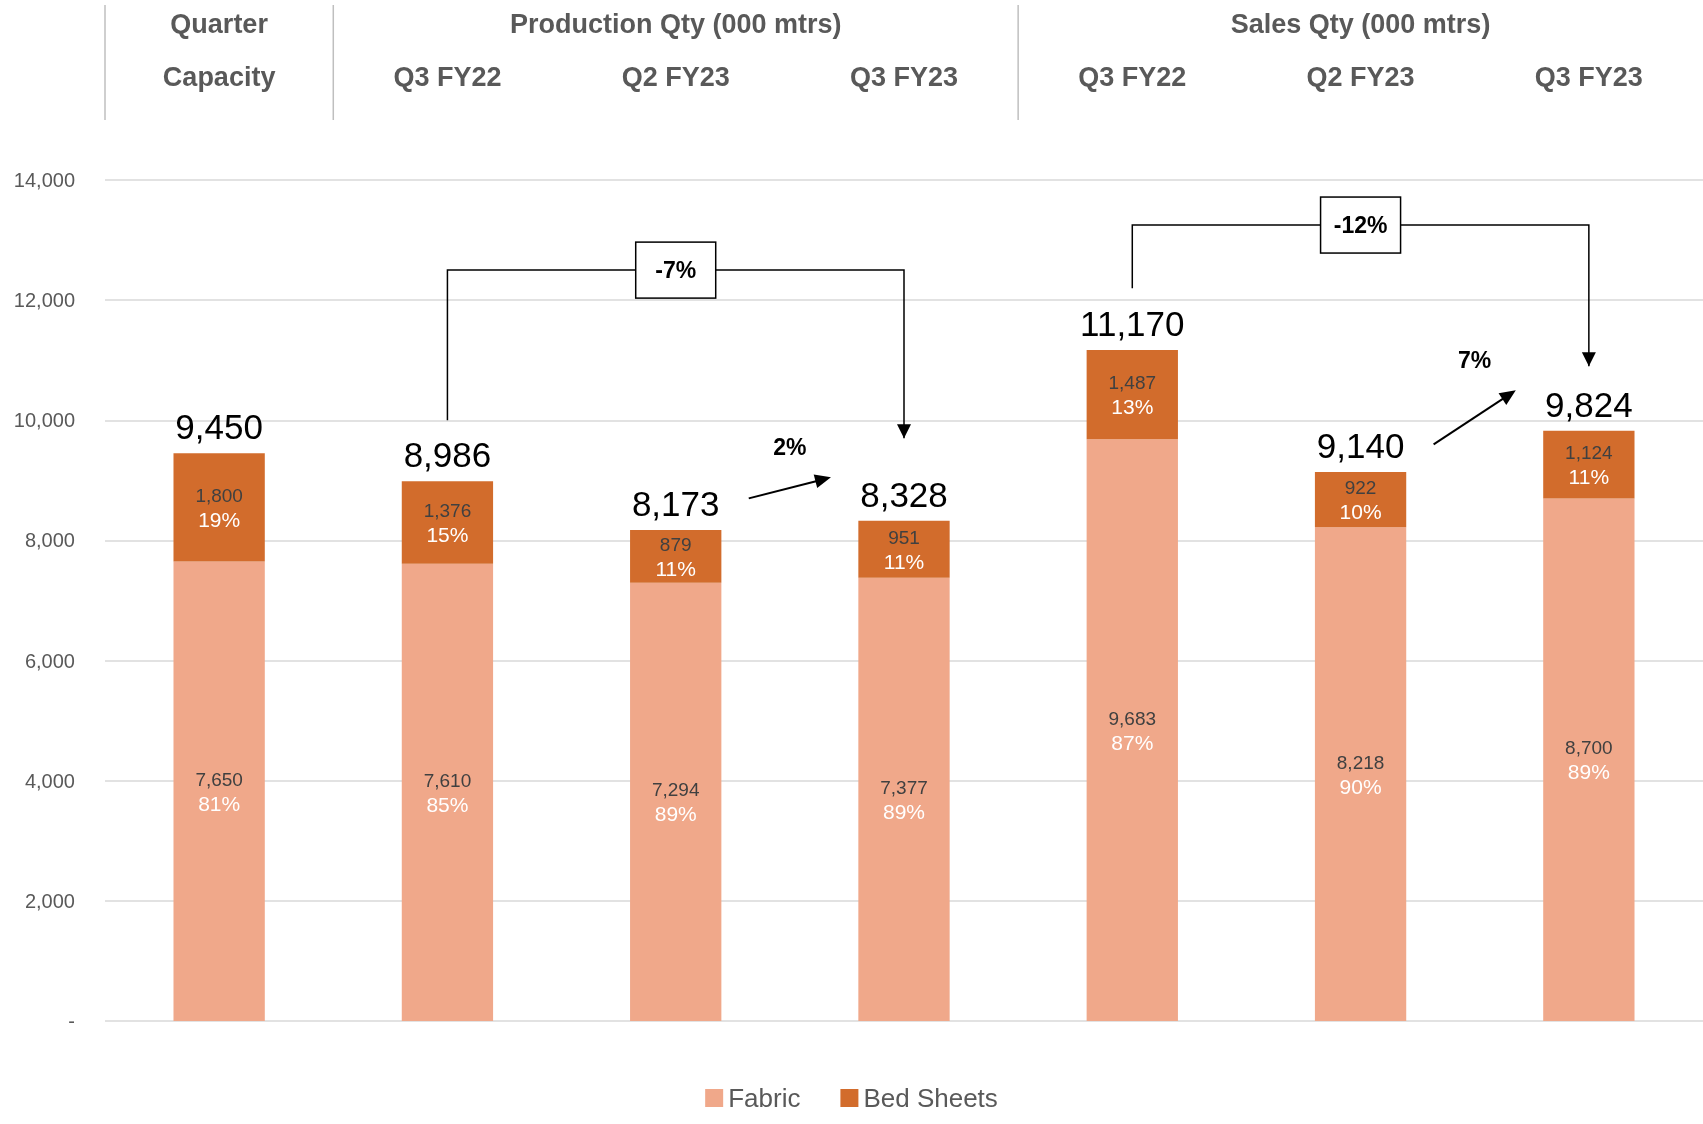 The height and width of the screenshot is (1124, 1703). What do you see at coordinates (447, 455) in the screenshot?
I see `total-label: 8,986` at bounding box center [447, 455].